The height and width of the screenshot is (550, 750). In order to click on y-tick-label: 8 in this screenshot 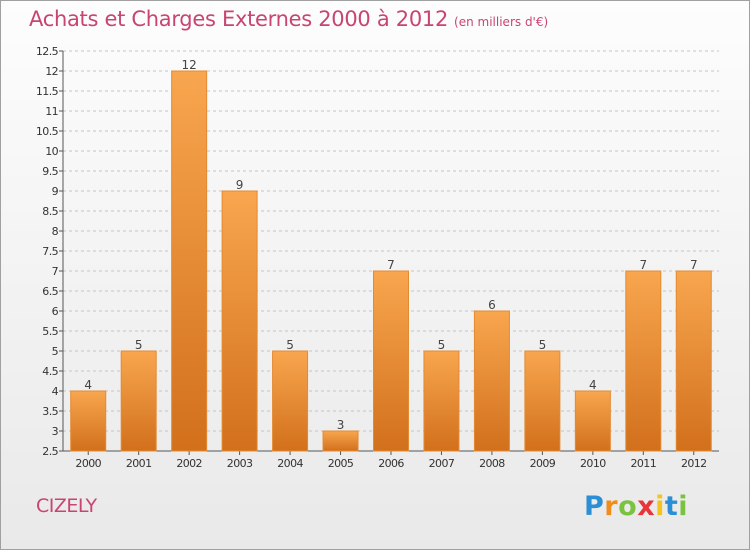, I will do `click(55, 231)`.